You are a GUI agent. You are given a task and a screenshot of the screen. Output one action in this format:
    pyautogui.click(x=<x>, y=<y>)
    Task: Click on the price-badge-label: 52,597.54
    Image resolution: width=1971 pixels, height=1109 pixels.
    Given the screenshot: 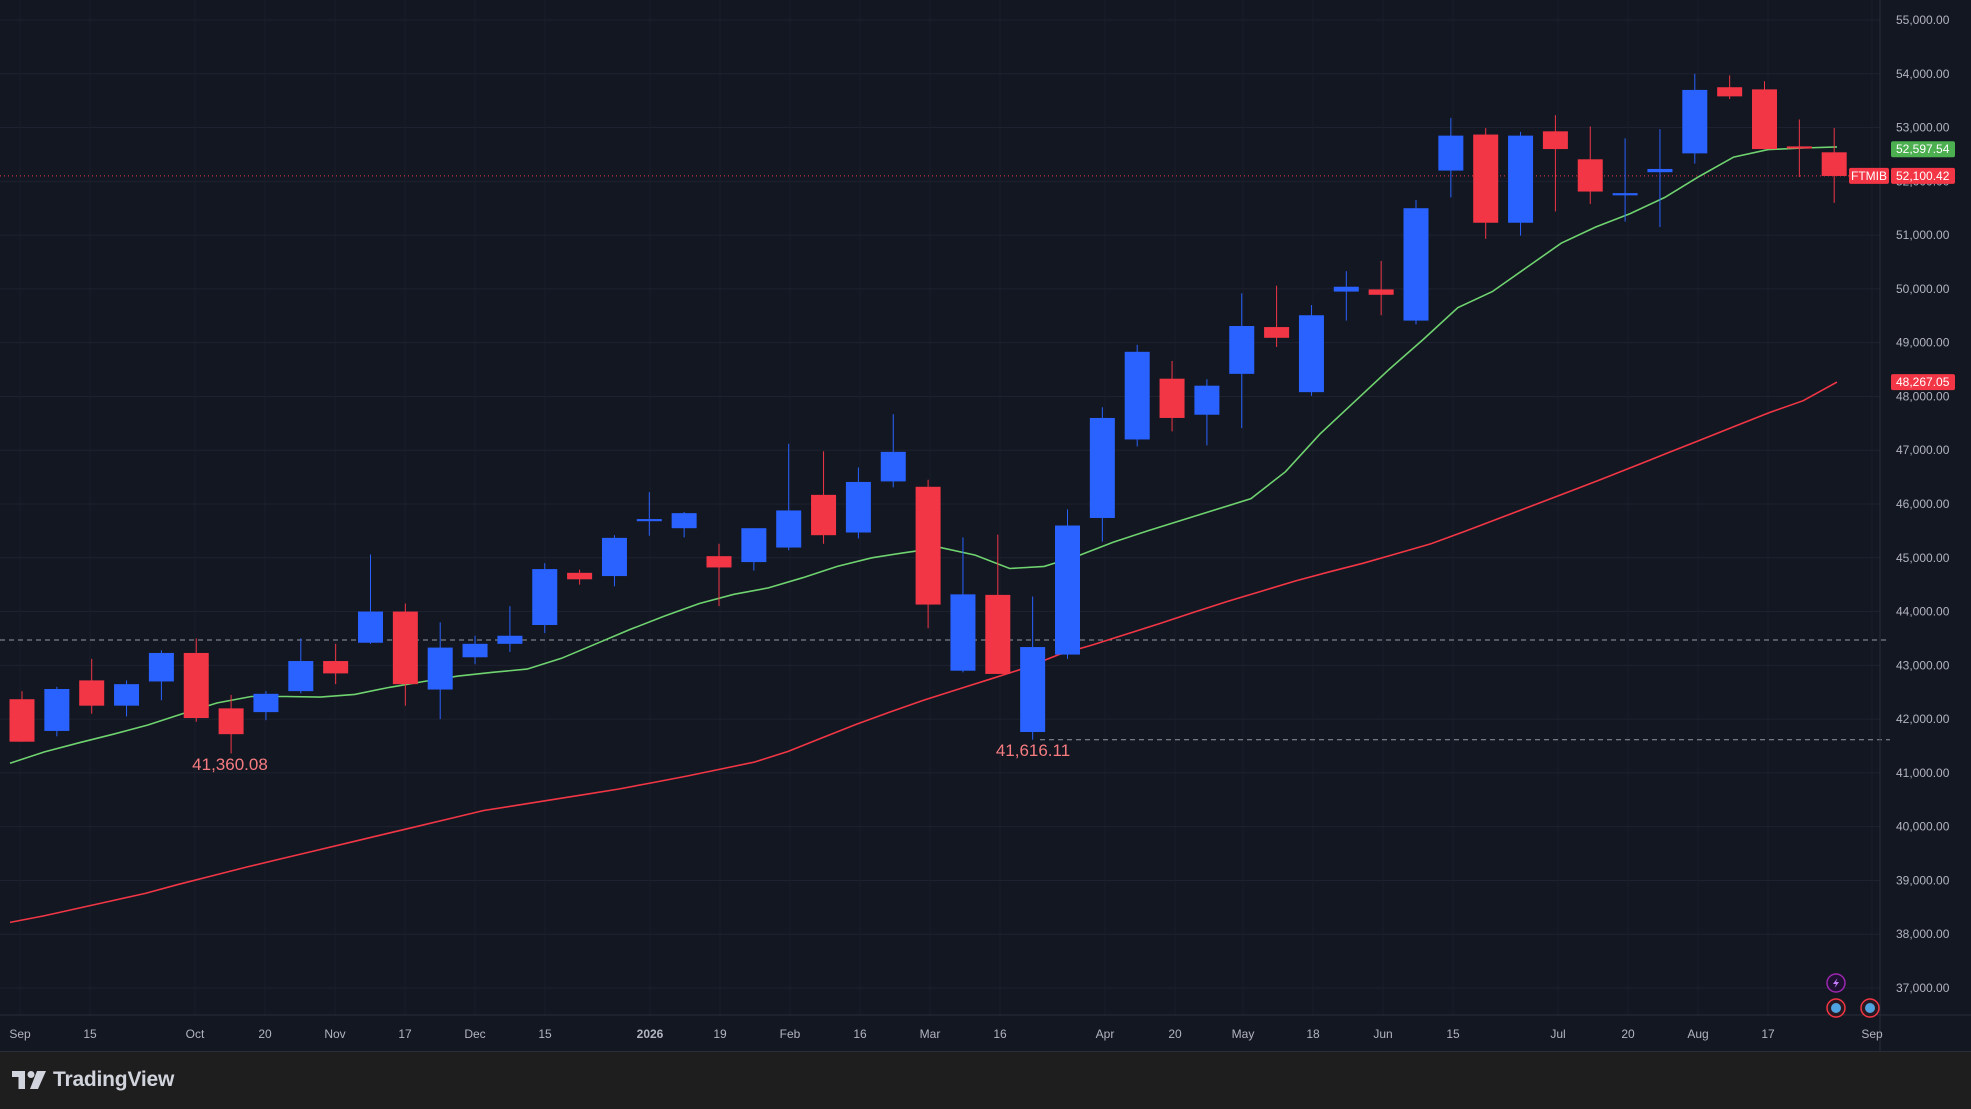 What is the action you would take?
    pyautogui.click(x=1923, y=149)
    